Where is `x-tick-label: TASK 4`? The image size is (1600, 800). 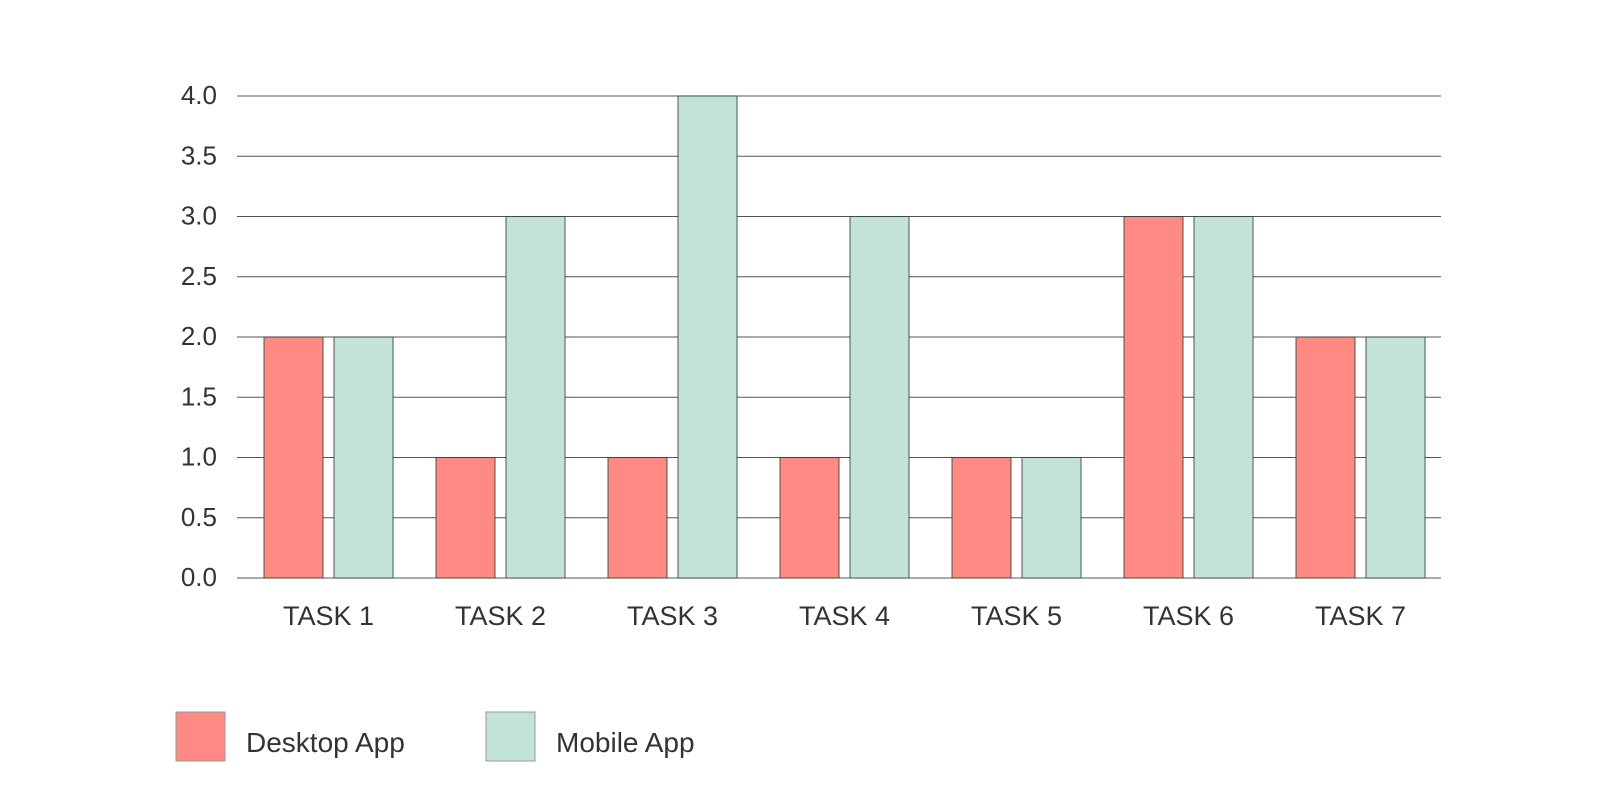 x-tick-label: TASK 4 is located at coordinates (844, 616).